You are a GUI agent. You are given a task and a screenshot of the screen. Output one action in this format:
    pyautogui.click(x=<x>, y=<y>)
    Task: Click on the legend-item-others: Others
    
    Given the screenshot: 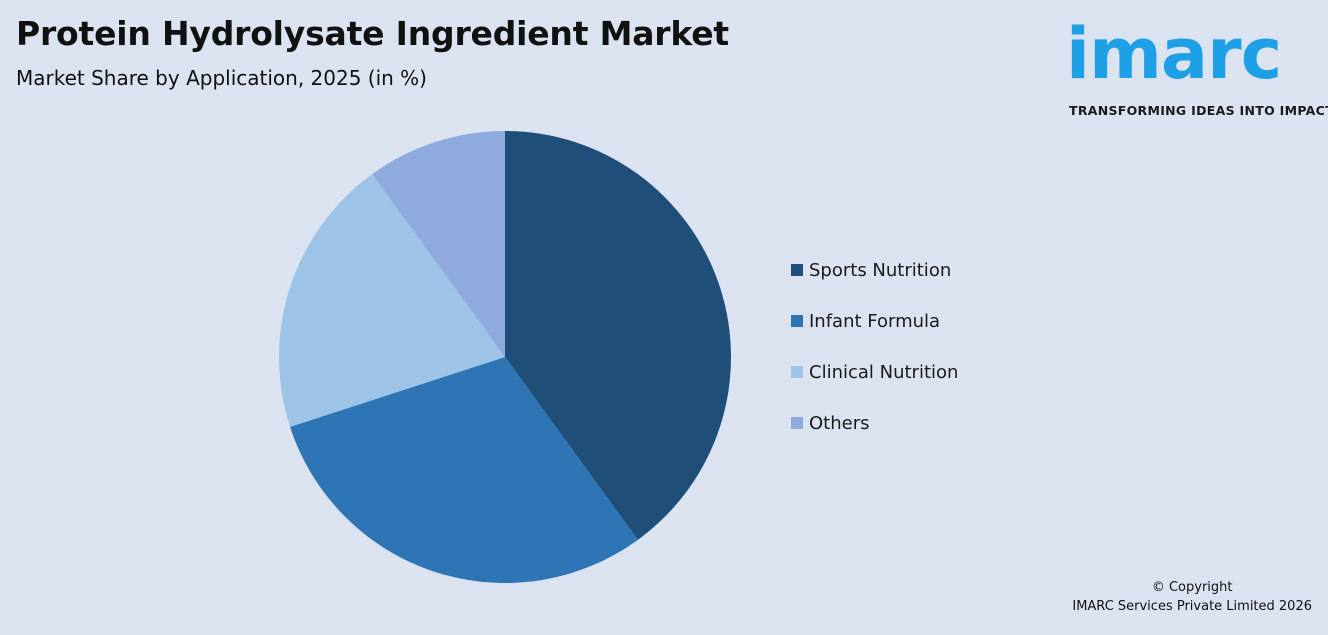 What is the action you would take?
    pyautogui.click(x=874, y=423)
    